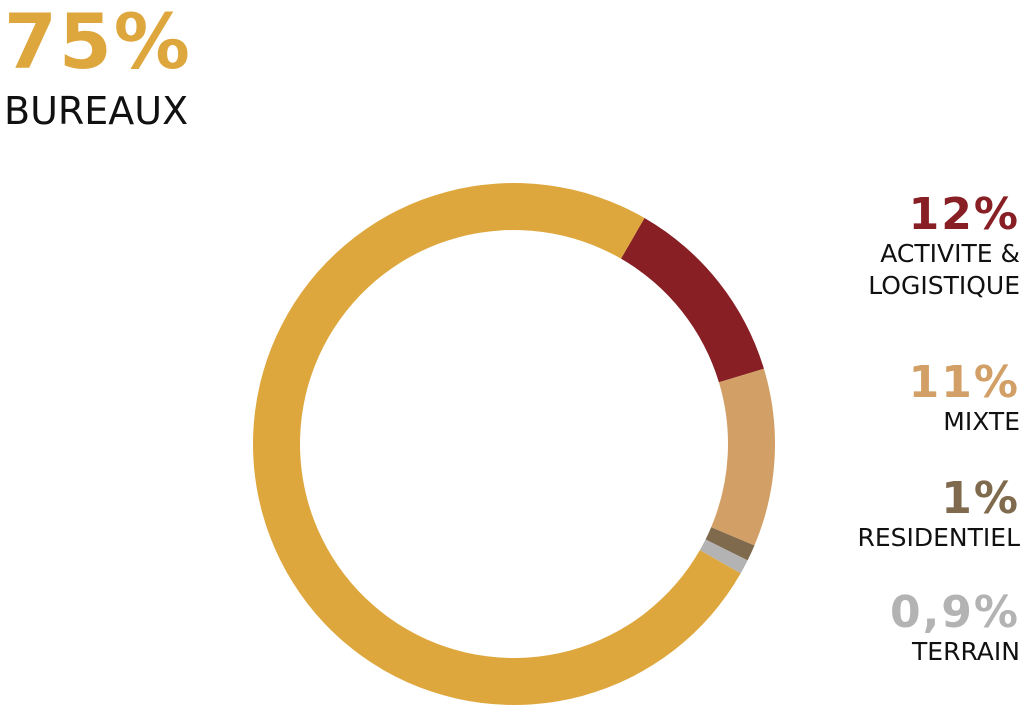 The width and height of the screenshot is (1024, 713). What do you see at coordinates (98, 43) in the screenshot?
I see `bureaux-percent: 75%` at bounding box center [98, 43].